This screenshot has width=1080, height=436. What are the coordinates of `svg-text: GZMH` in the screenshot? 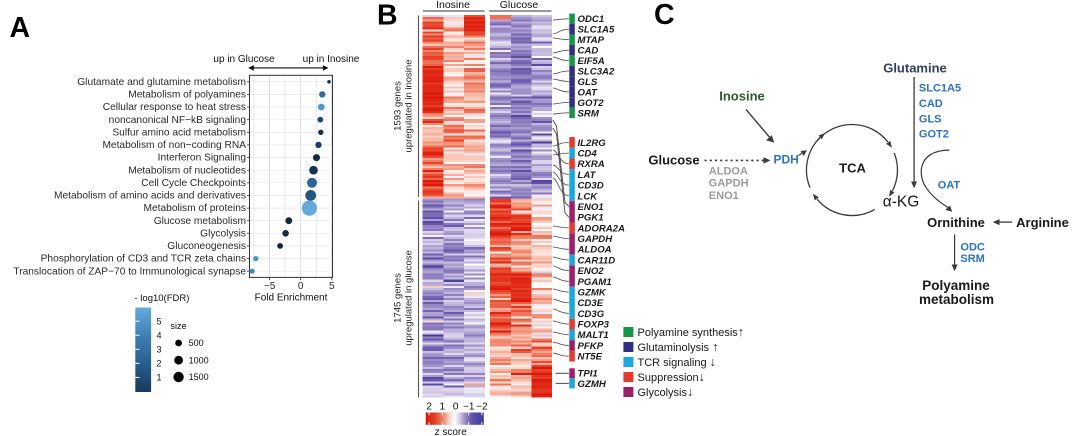 It's located at (592, 384).